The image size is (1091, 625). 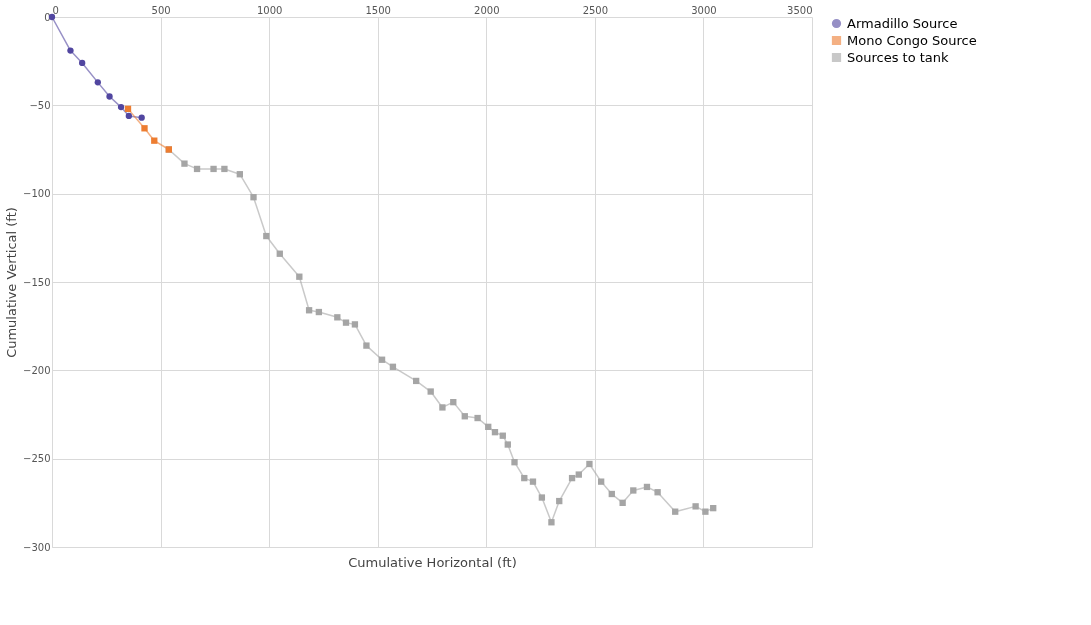 What do you see at coordinates (595, 10) in the screenshot?
I see `x-tick-label: 2500` at bounding box center [595, 10].